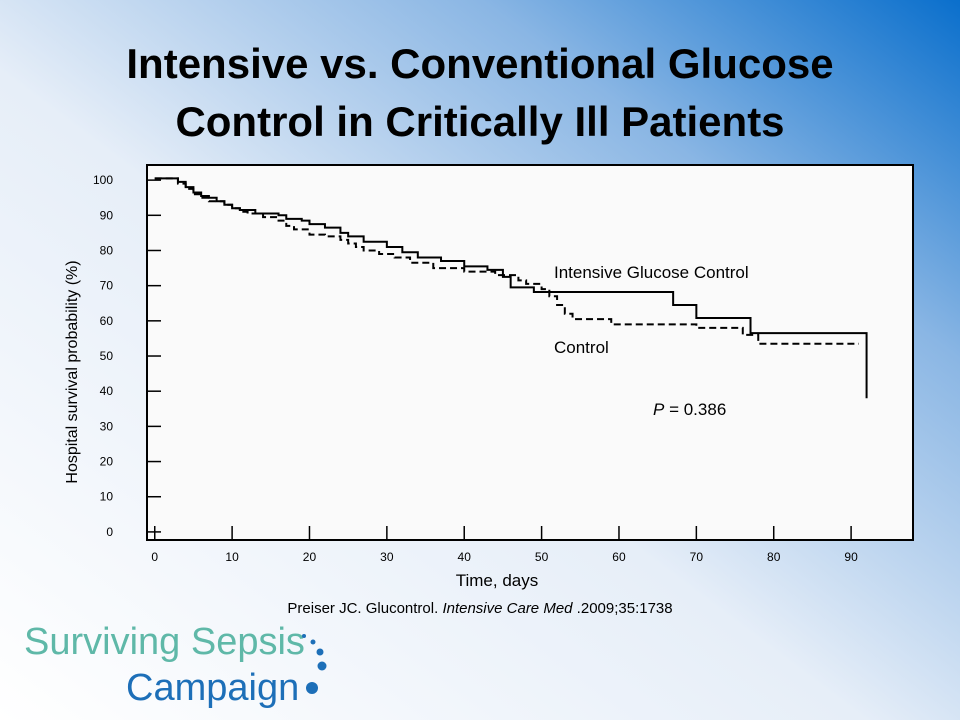 The image size is (960, 725). I want to click on y-tick-label: 10, so click(107, 497).